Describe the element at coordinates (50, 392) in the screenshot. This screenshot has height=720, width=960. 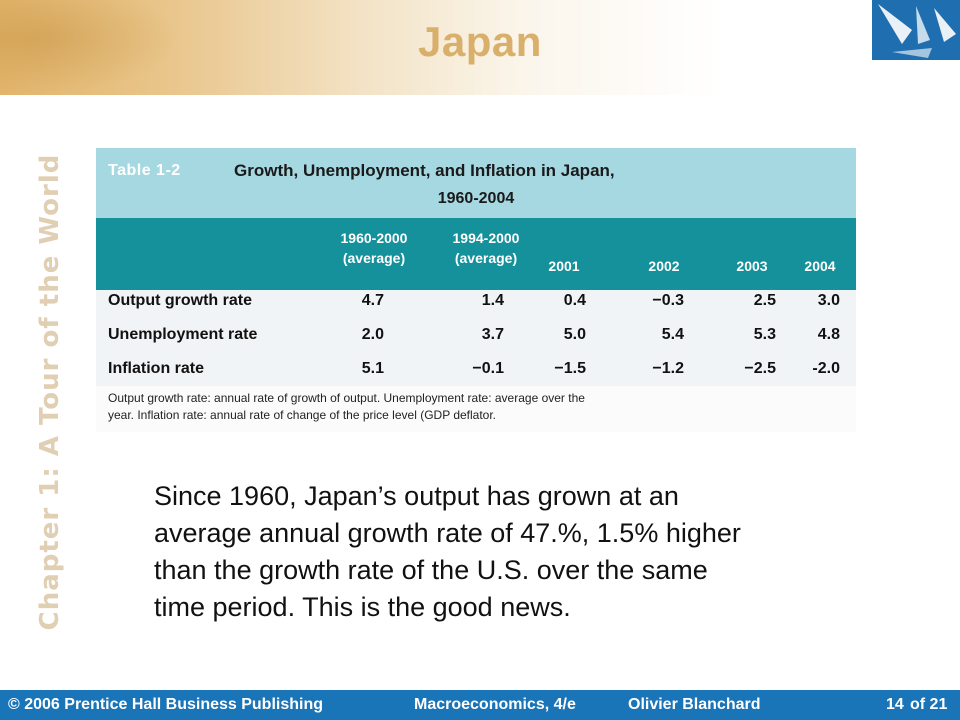
I see `chapter-label: Chapter 1: A Tour of the World` at that location.